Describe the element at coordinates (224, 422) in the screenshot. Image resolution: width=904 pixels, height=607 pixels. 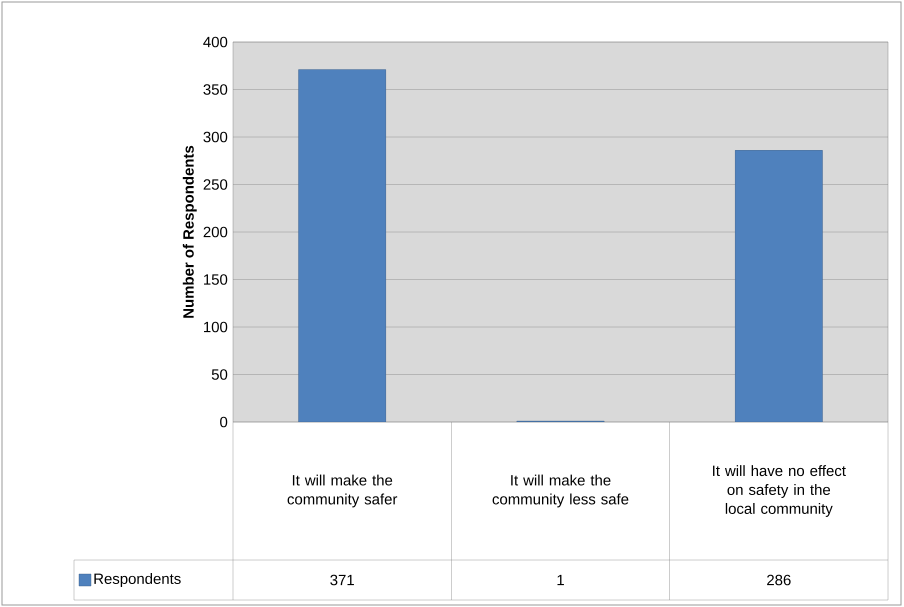
I see `y-tick-label: 0` at that location.